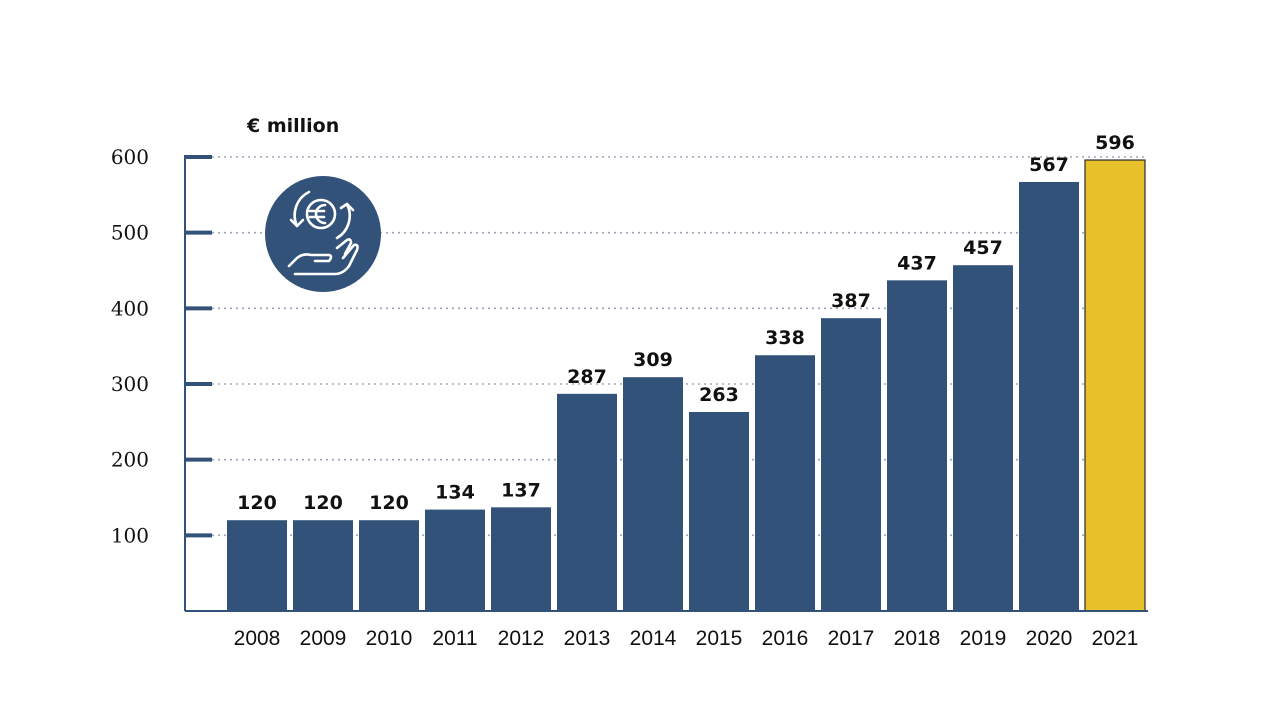  I want to click on x-tick-label-2021: 2021, so click(1115, 638).